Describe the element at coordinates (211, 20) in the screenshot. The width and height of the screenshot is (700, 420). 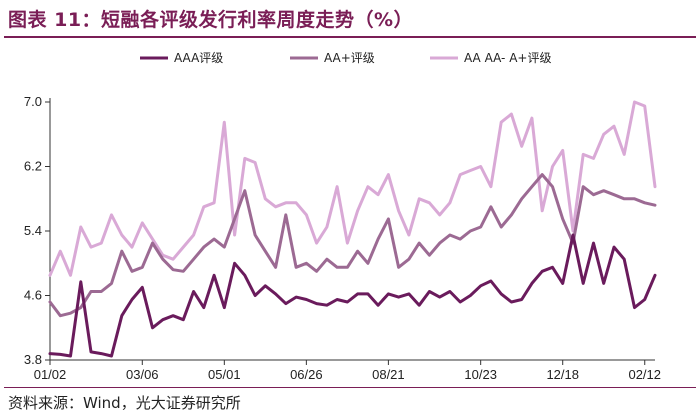
I see `figure-title: 图表 11：短融各评级发行利率周度走势（%）` at that location.